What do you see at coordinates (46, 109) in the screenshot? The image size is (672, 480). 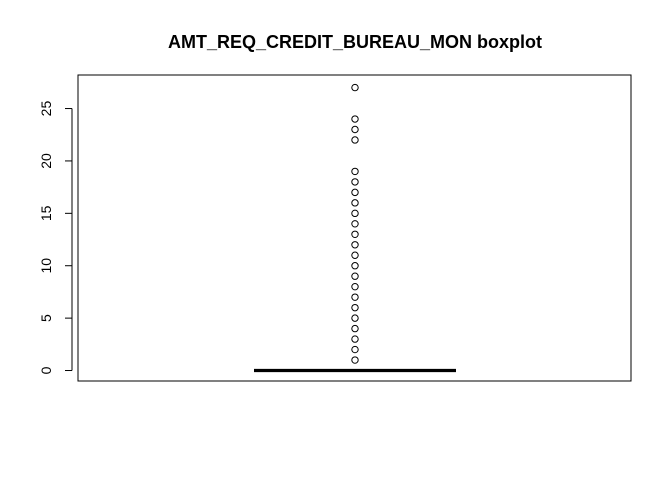 I see `y-tick-label: 25` at bounding box center [46, 109].